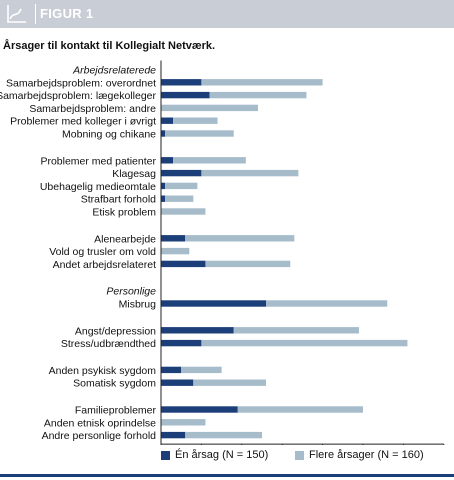  Describe the element at coordinates (240, 238) in the screenshot. I see `bar-alenearbejde-multiple-reasons` at that location.